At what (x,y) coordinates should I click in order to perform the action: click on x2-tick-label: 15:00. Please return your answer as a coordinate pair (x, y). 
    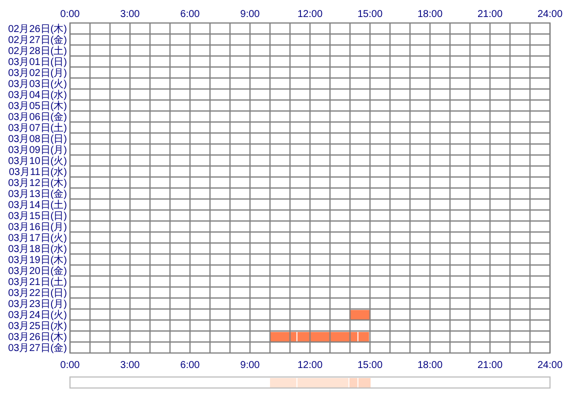
    Looking at the image, I should click on (370, 365).